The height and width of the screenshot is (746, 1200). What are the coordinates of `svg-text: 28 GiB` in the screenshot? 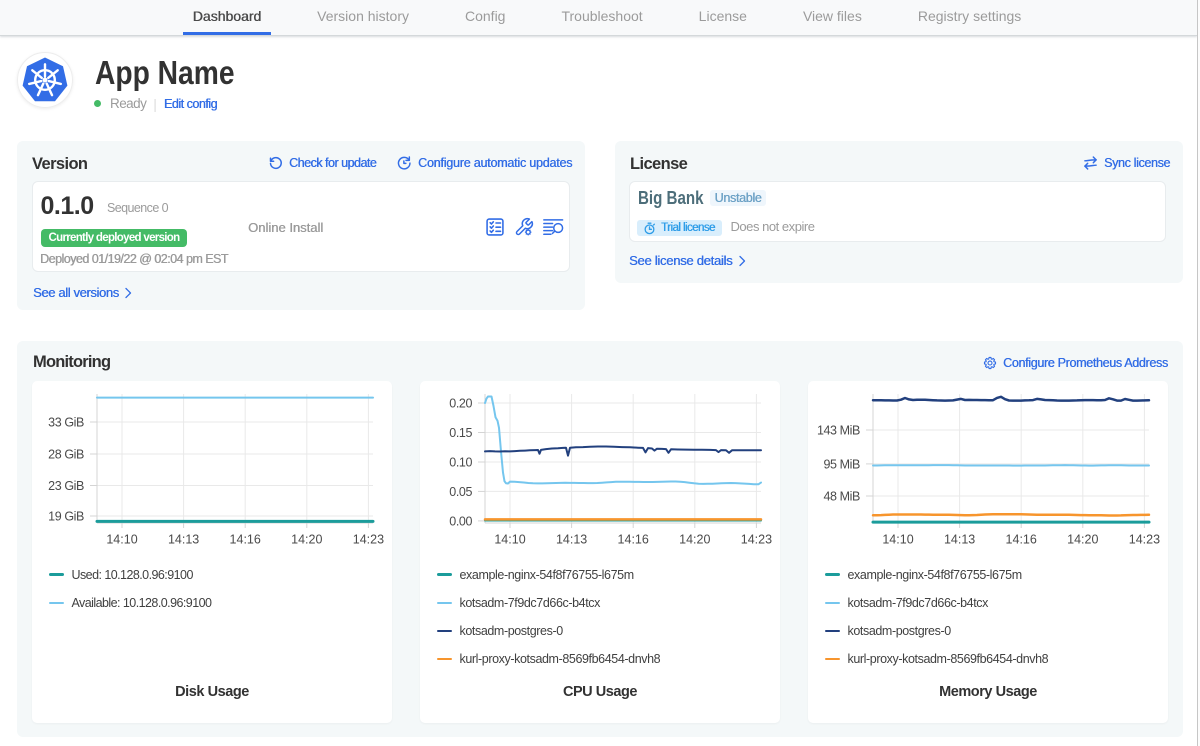 It's located at (66, 455).